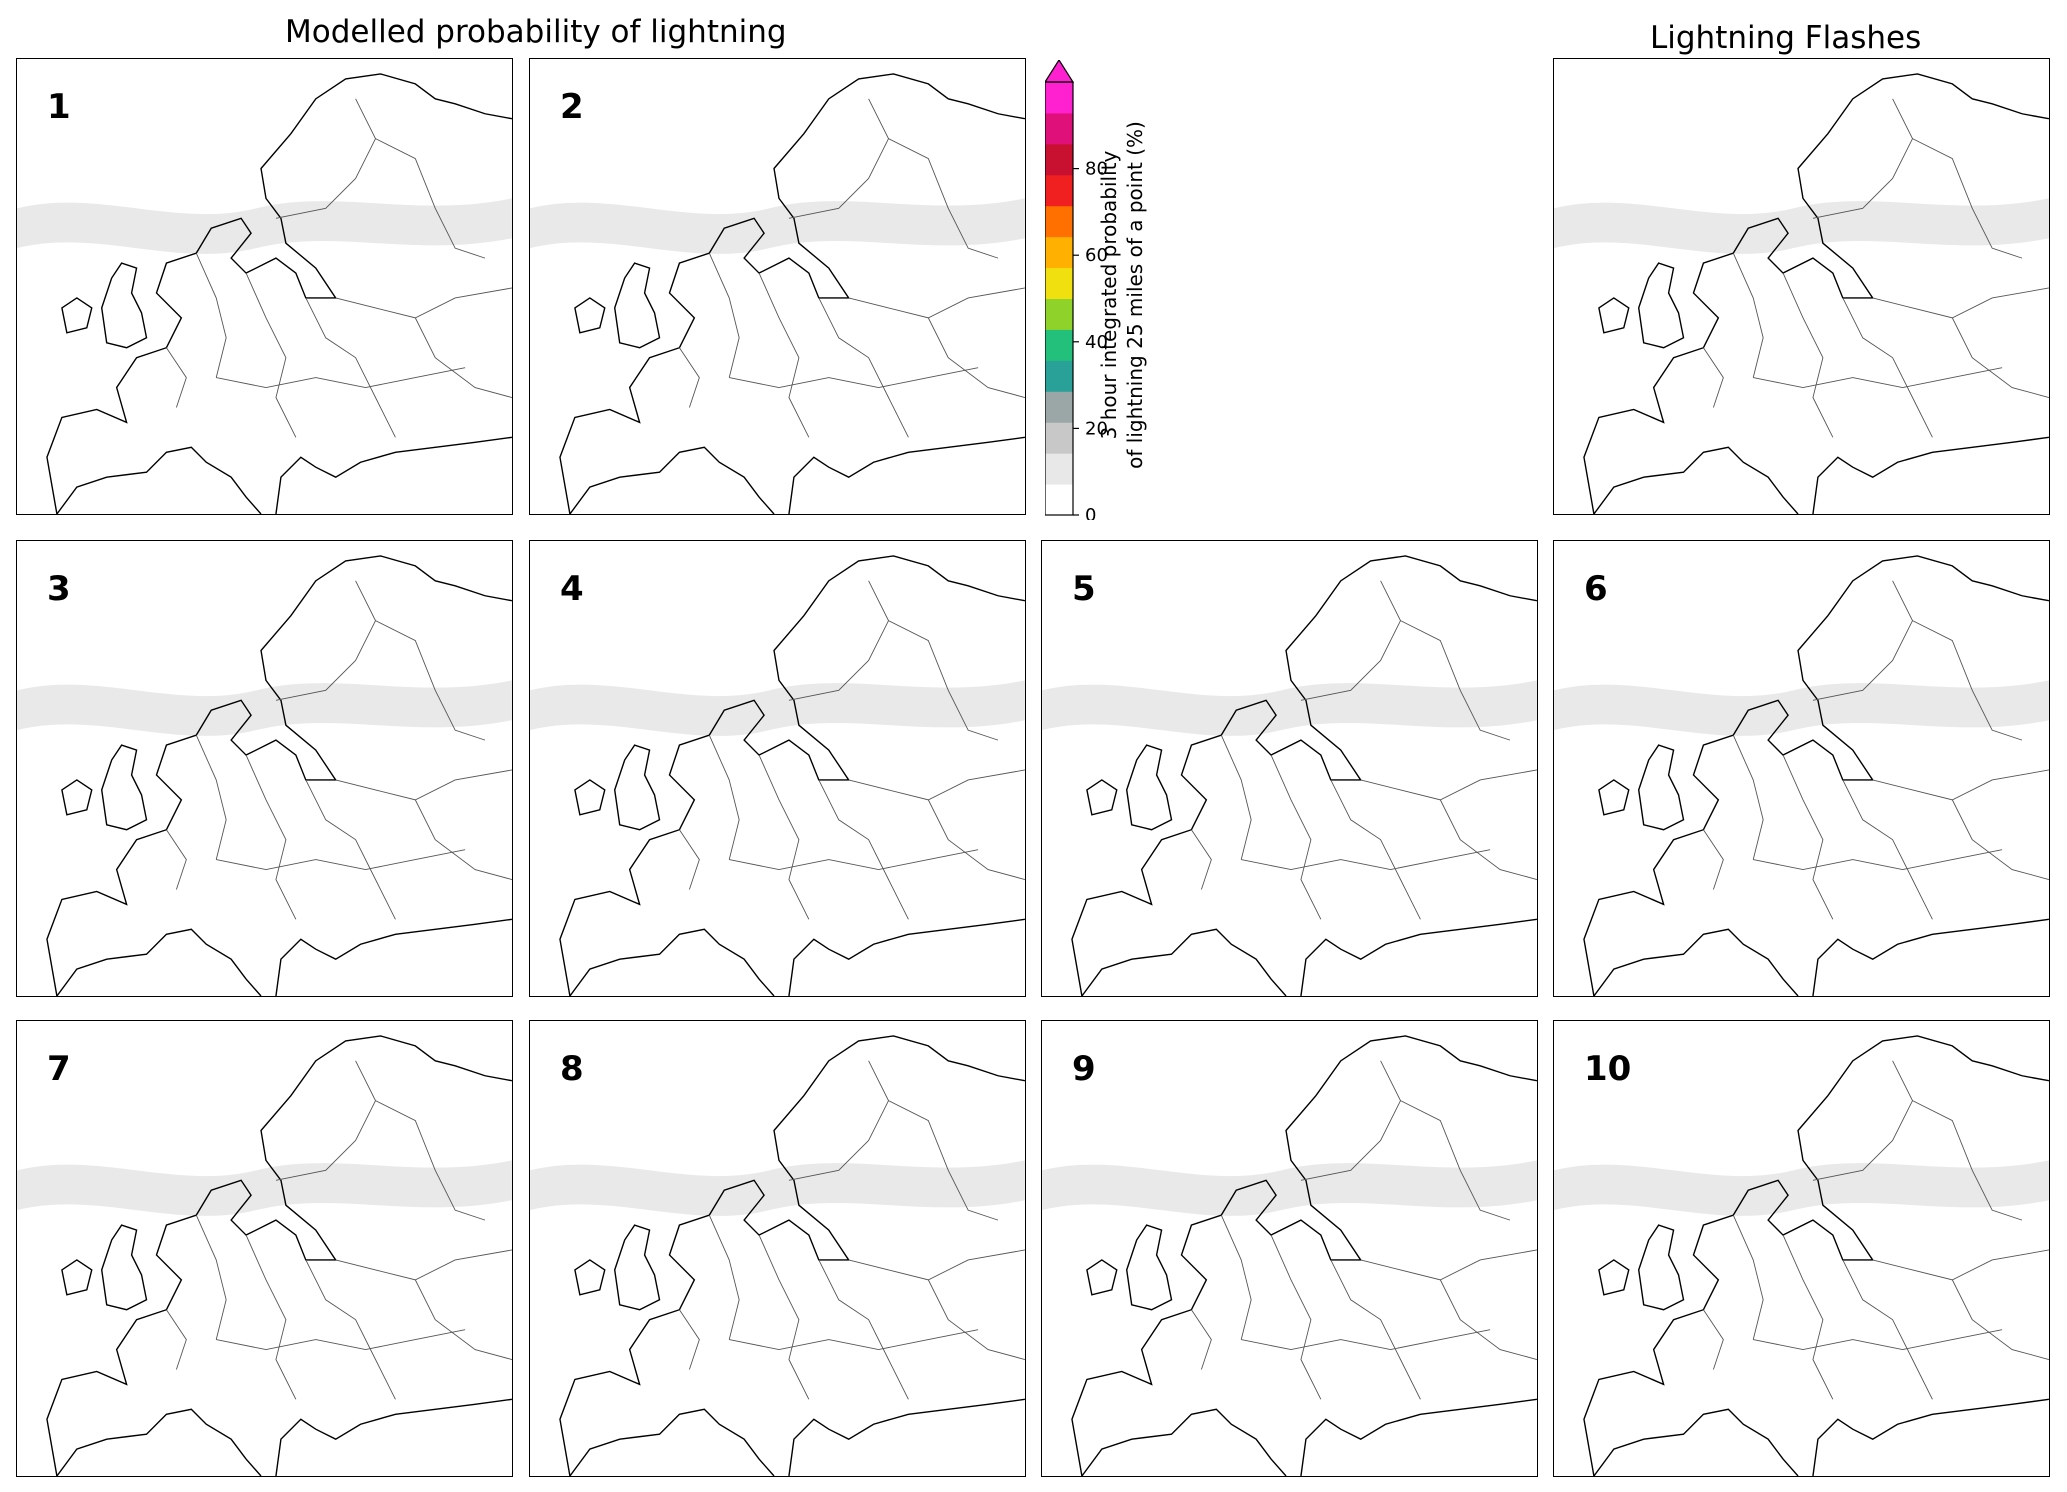  I want to click on panel-label: 5, so click(1084, 589).